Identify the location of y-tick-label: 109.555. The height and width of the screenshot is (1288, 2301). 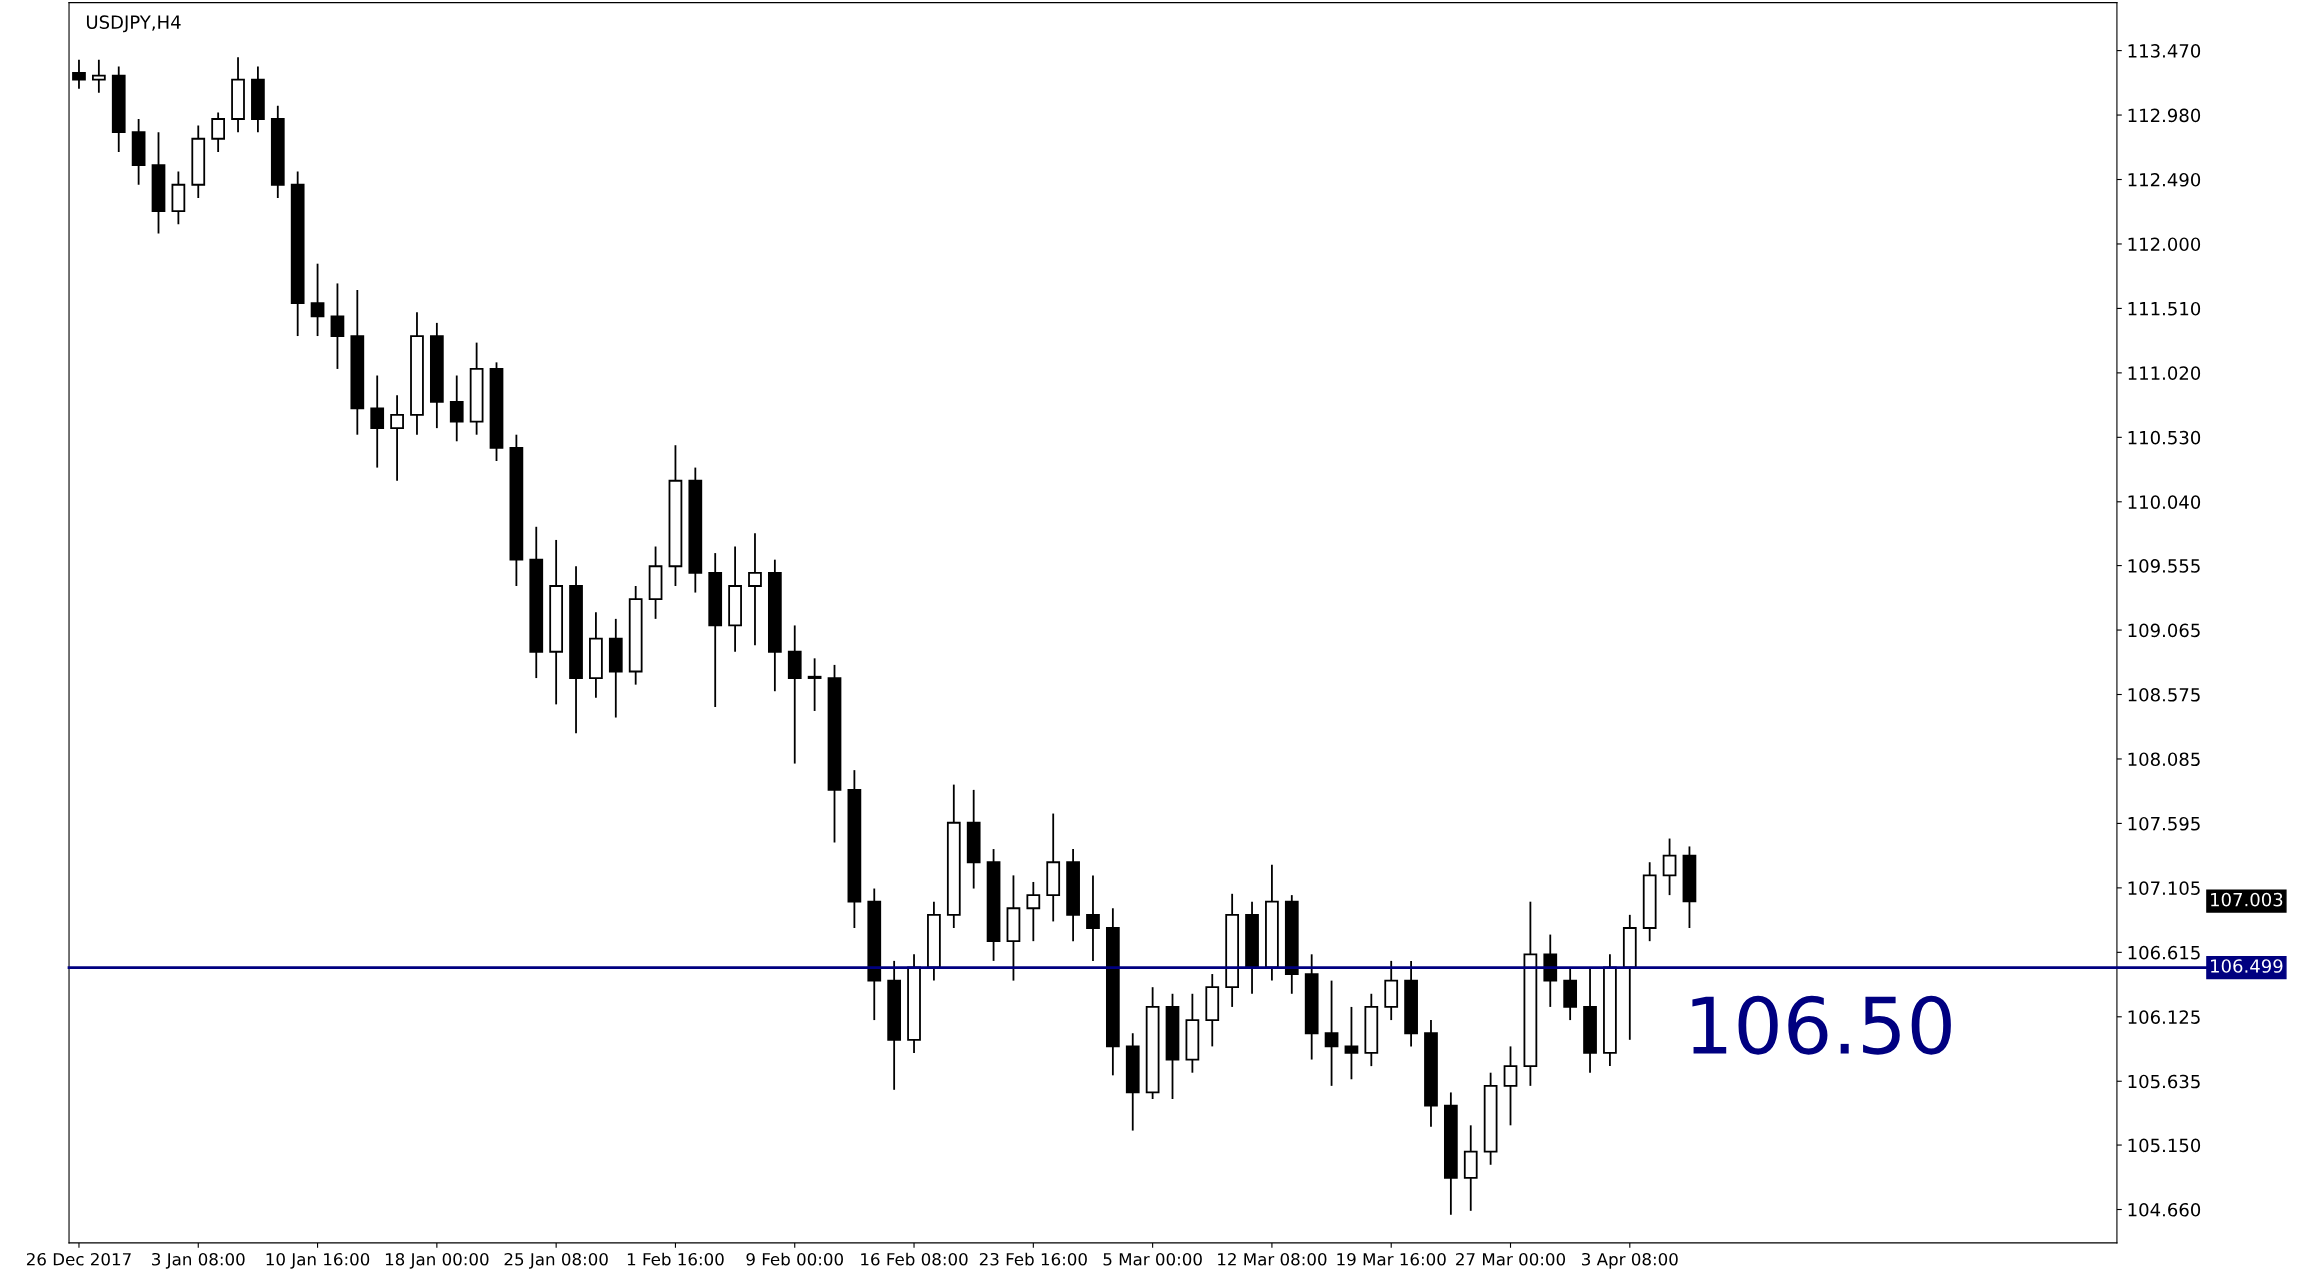
(2164, 566).